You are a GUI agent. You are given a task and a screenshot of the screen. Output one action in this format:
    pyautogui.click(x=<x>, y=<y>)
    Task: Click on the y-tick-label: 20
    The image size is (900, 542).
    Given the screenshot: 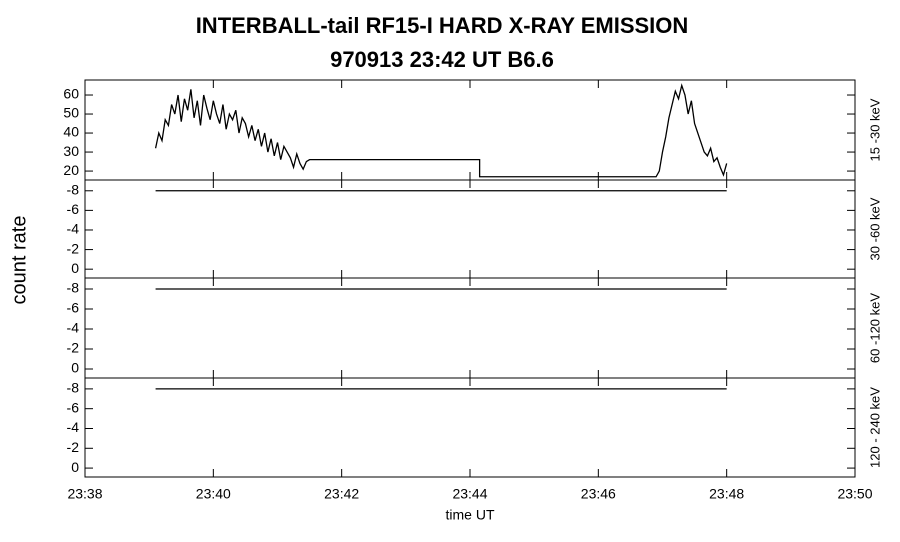 What is the action you would take?
    pyautogui.click(x=71, y=170)
    